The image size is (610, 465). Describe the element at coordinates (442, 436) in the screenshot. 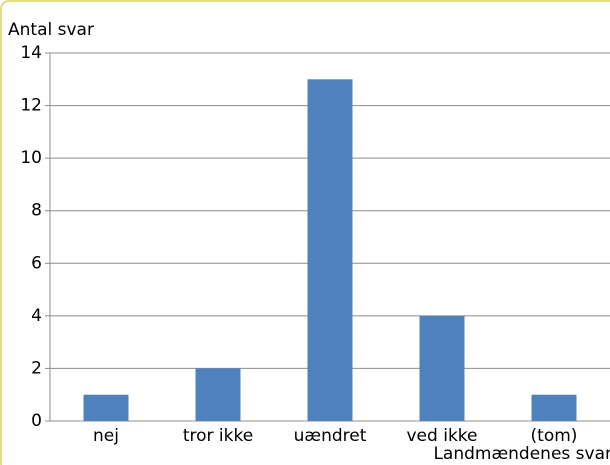

I see `x-tick-label: ved ikke` at that location.